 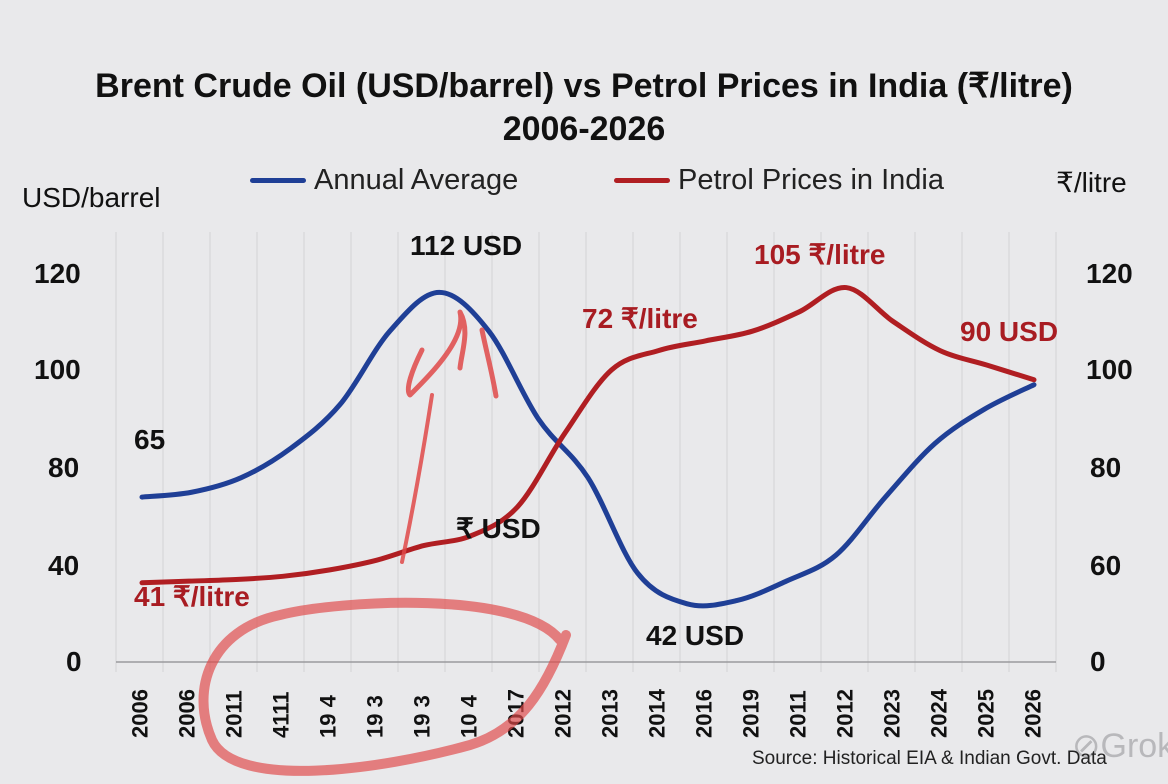 I want to click on legend-swatch-petrol, so click(x=642, y=180).